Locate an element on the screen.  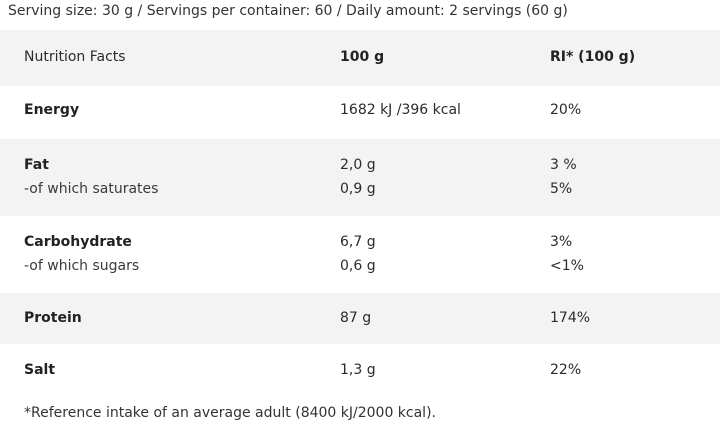
header-ri: RI* (100 g) is located at coordinates (593, 57).